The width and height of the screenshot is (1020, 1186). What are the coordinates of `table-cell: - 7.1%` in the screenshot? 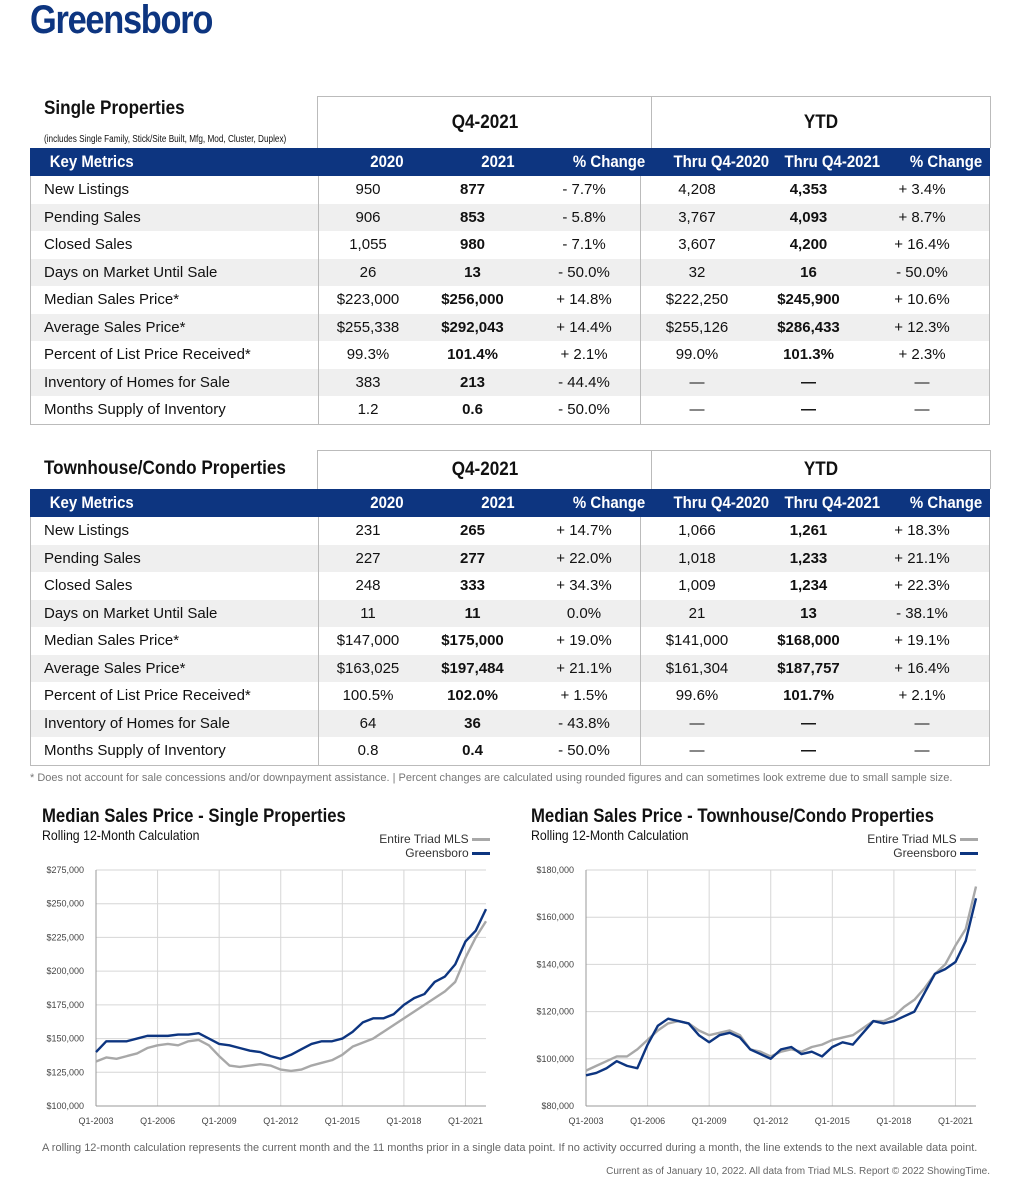 It's located at (584, 244).